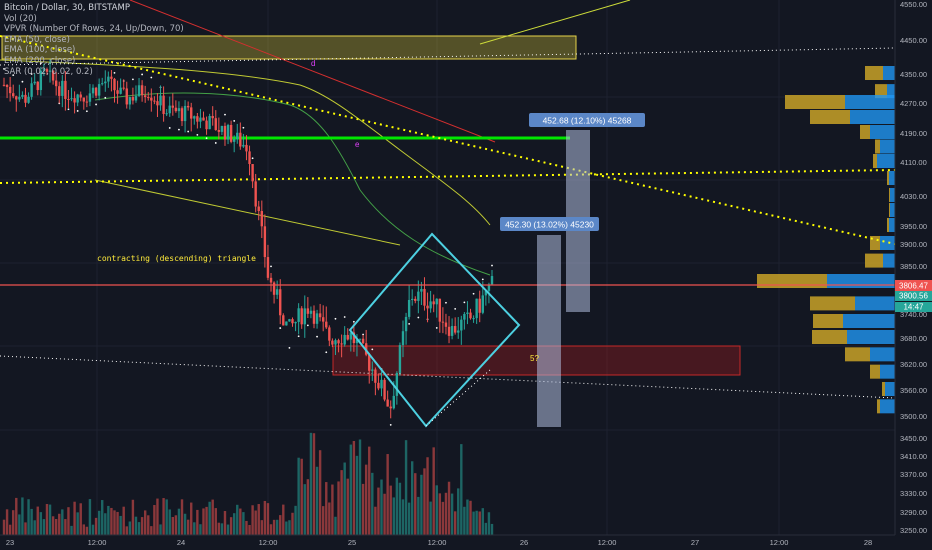 This screenshot has height=550, width=932. I want to click on indicator-ema-200: EMA (200, close), so click(40, 60).